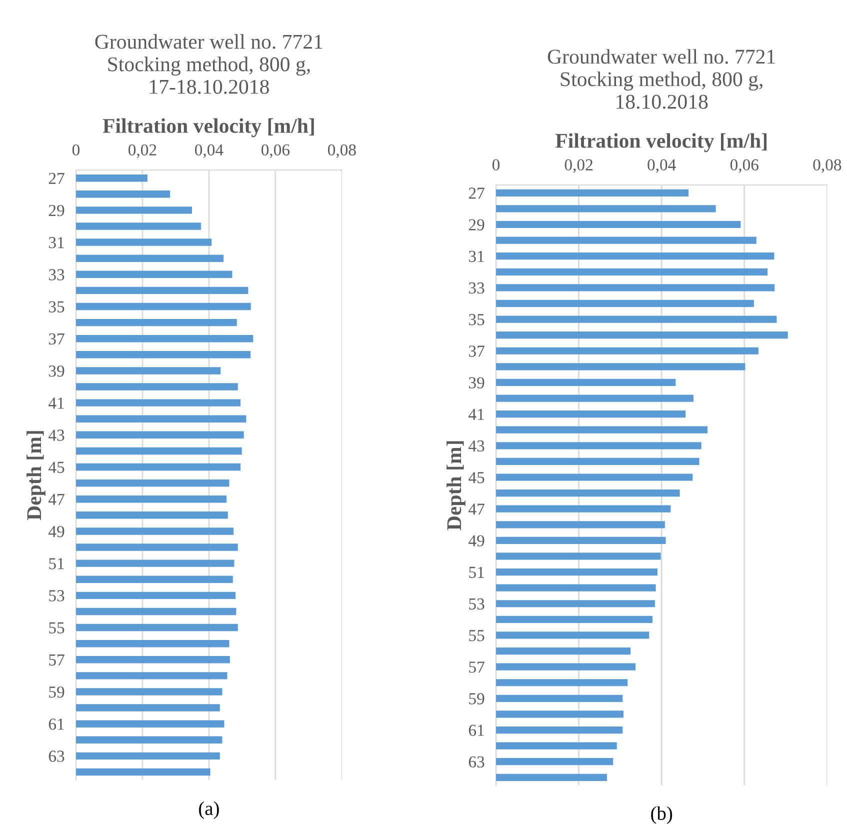 The width and height of the screenshot is (847, 839). I want to click on x-tick-label: 0,02, so click(142, 151).